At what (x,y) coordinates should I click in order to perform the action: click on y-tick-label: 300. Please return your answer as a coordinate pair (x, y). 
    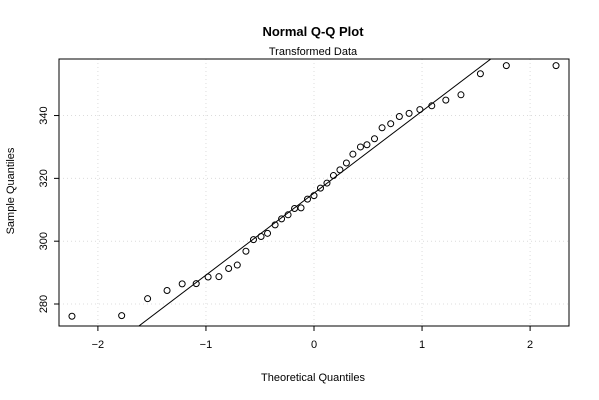
    Looking at the image, I should click on (44, 241).